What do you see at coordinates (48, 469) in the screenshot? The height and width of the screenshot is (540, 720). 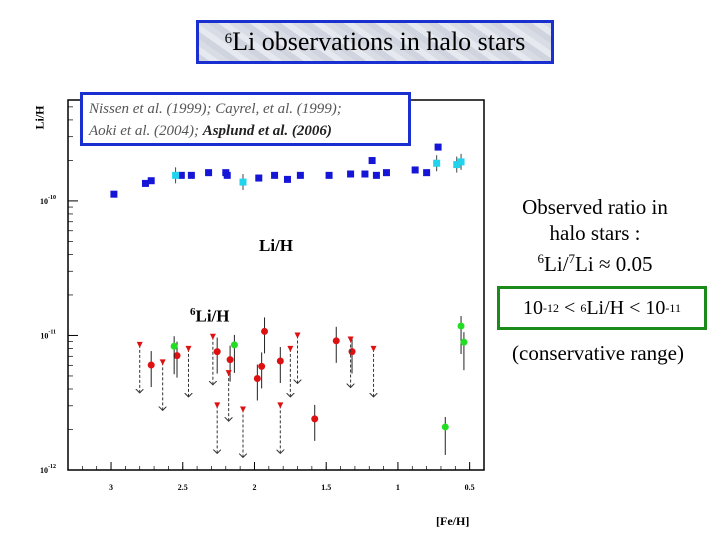 I see `y-tick-label: 10-12` at bounding box center [48, 469].